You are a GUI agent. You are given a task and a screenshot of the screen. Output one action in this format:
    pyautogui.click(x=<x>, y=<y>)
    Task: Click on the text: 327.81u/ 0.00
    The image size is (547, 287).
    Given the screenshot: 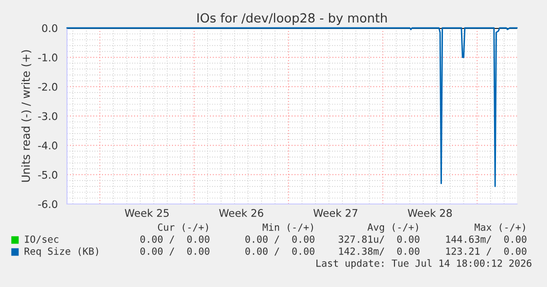 What is the action you would take?
    pyautogui.click(x=379, y=239)
    